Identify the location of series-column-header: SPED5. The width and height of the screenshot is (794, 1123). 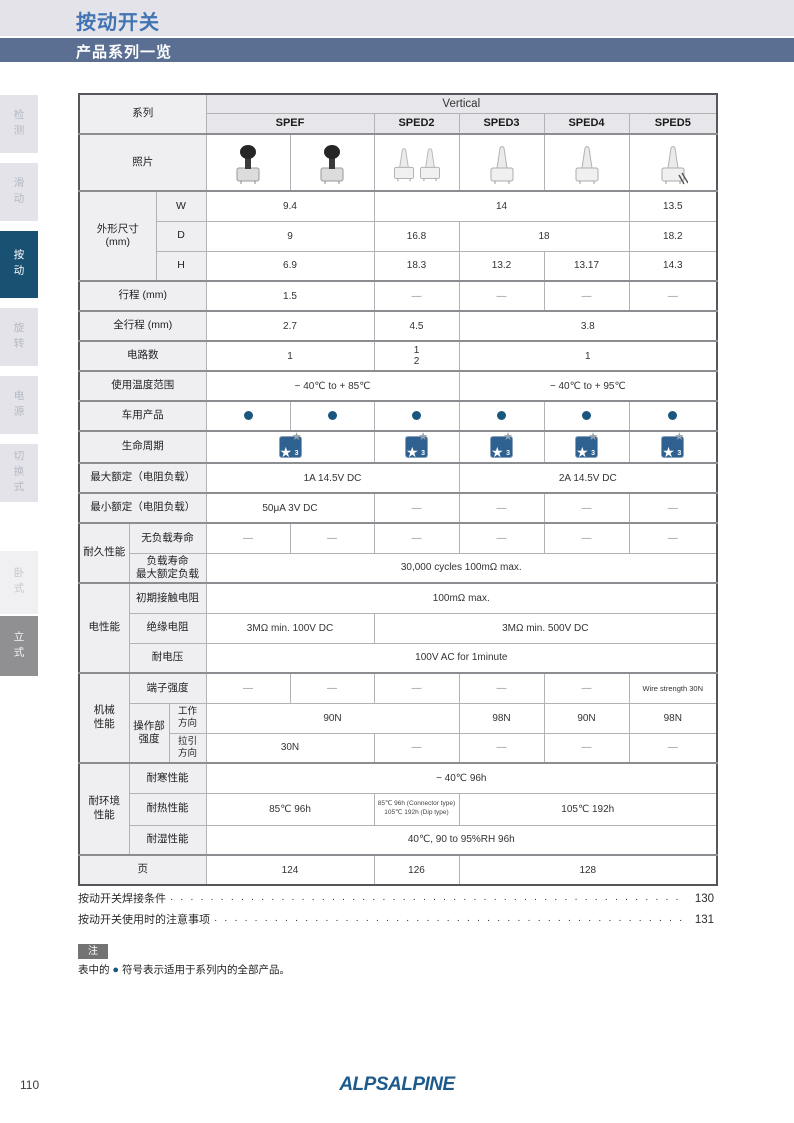
(673, 123).